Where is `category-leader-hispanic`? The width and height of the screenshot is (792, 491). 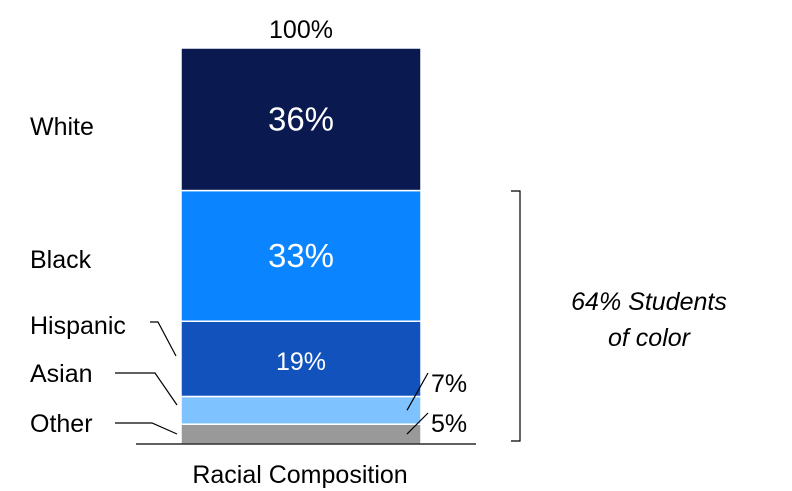 category-leader-hispanic is located at coordinates (163, 339).